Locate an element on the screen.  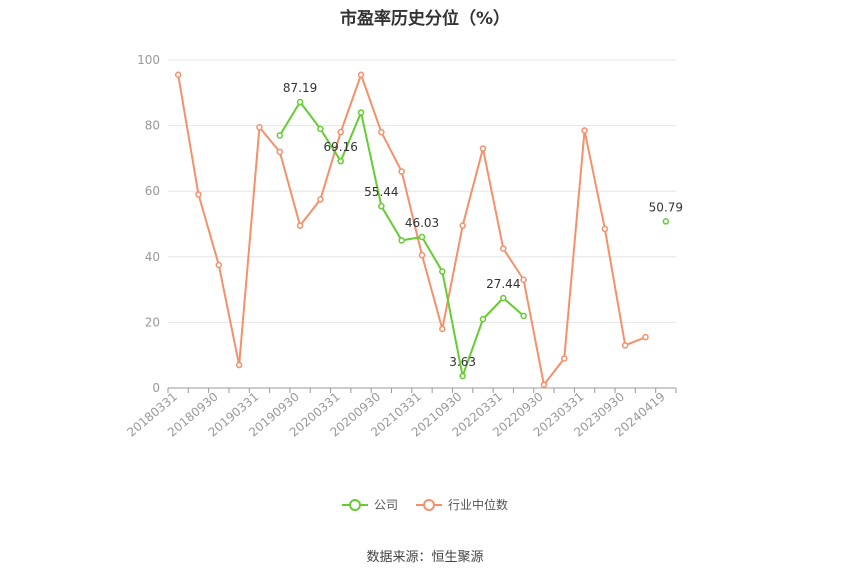
y-tick-label: 80 is located at coordinates (152, 126).